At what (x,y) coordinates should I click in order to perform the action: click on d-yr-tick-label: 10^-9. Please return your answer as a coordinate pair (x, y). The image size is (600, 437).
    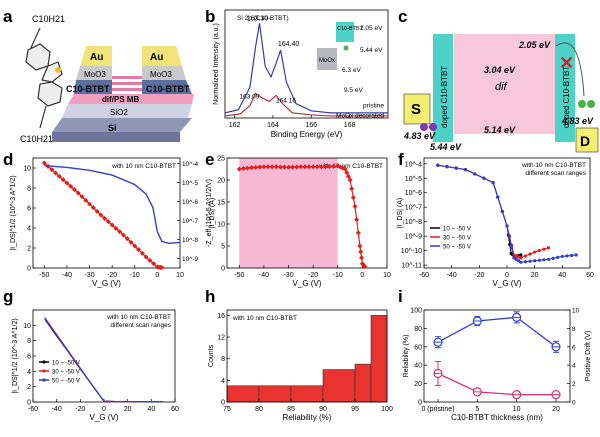
    Looking at the image, I should click on (190, 259).